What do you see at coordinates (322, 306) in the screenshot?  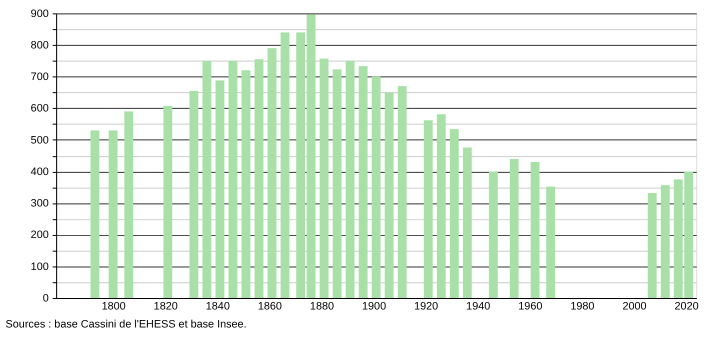 I see `x-tick-label: 1880` at bounding box center [322, 306].